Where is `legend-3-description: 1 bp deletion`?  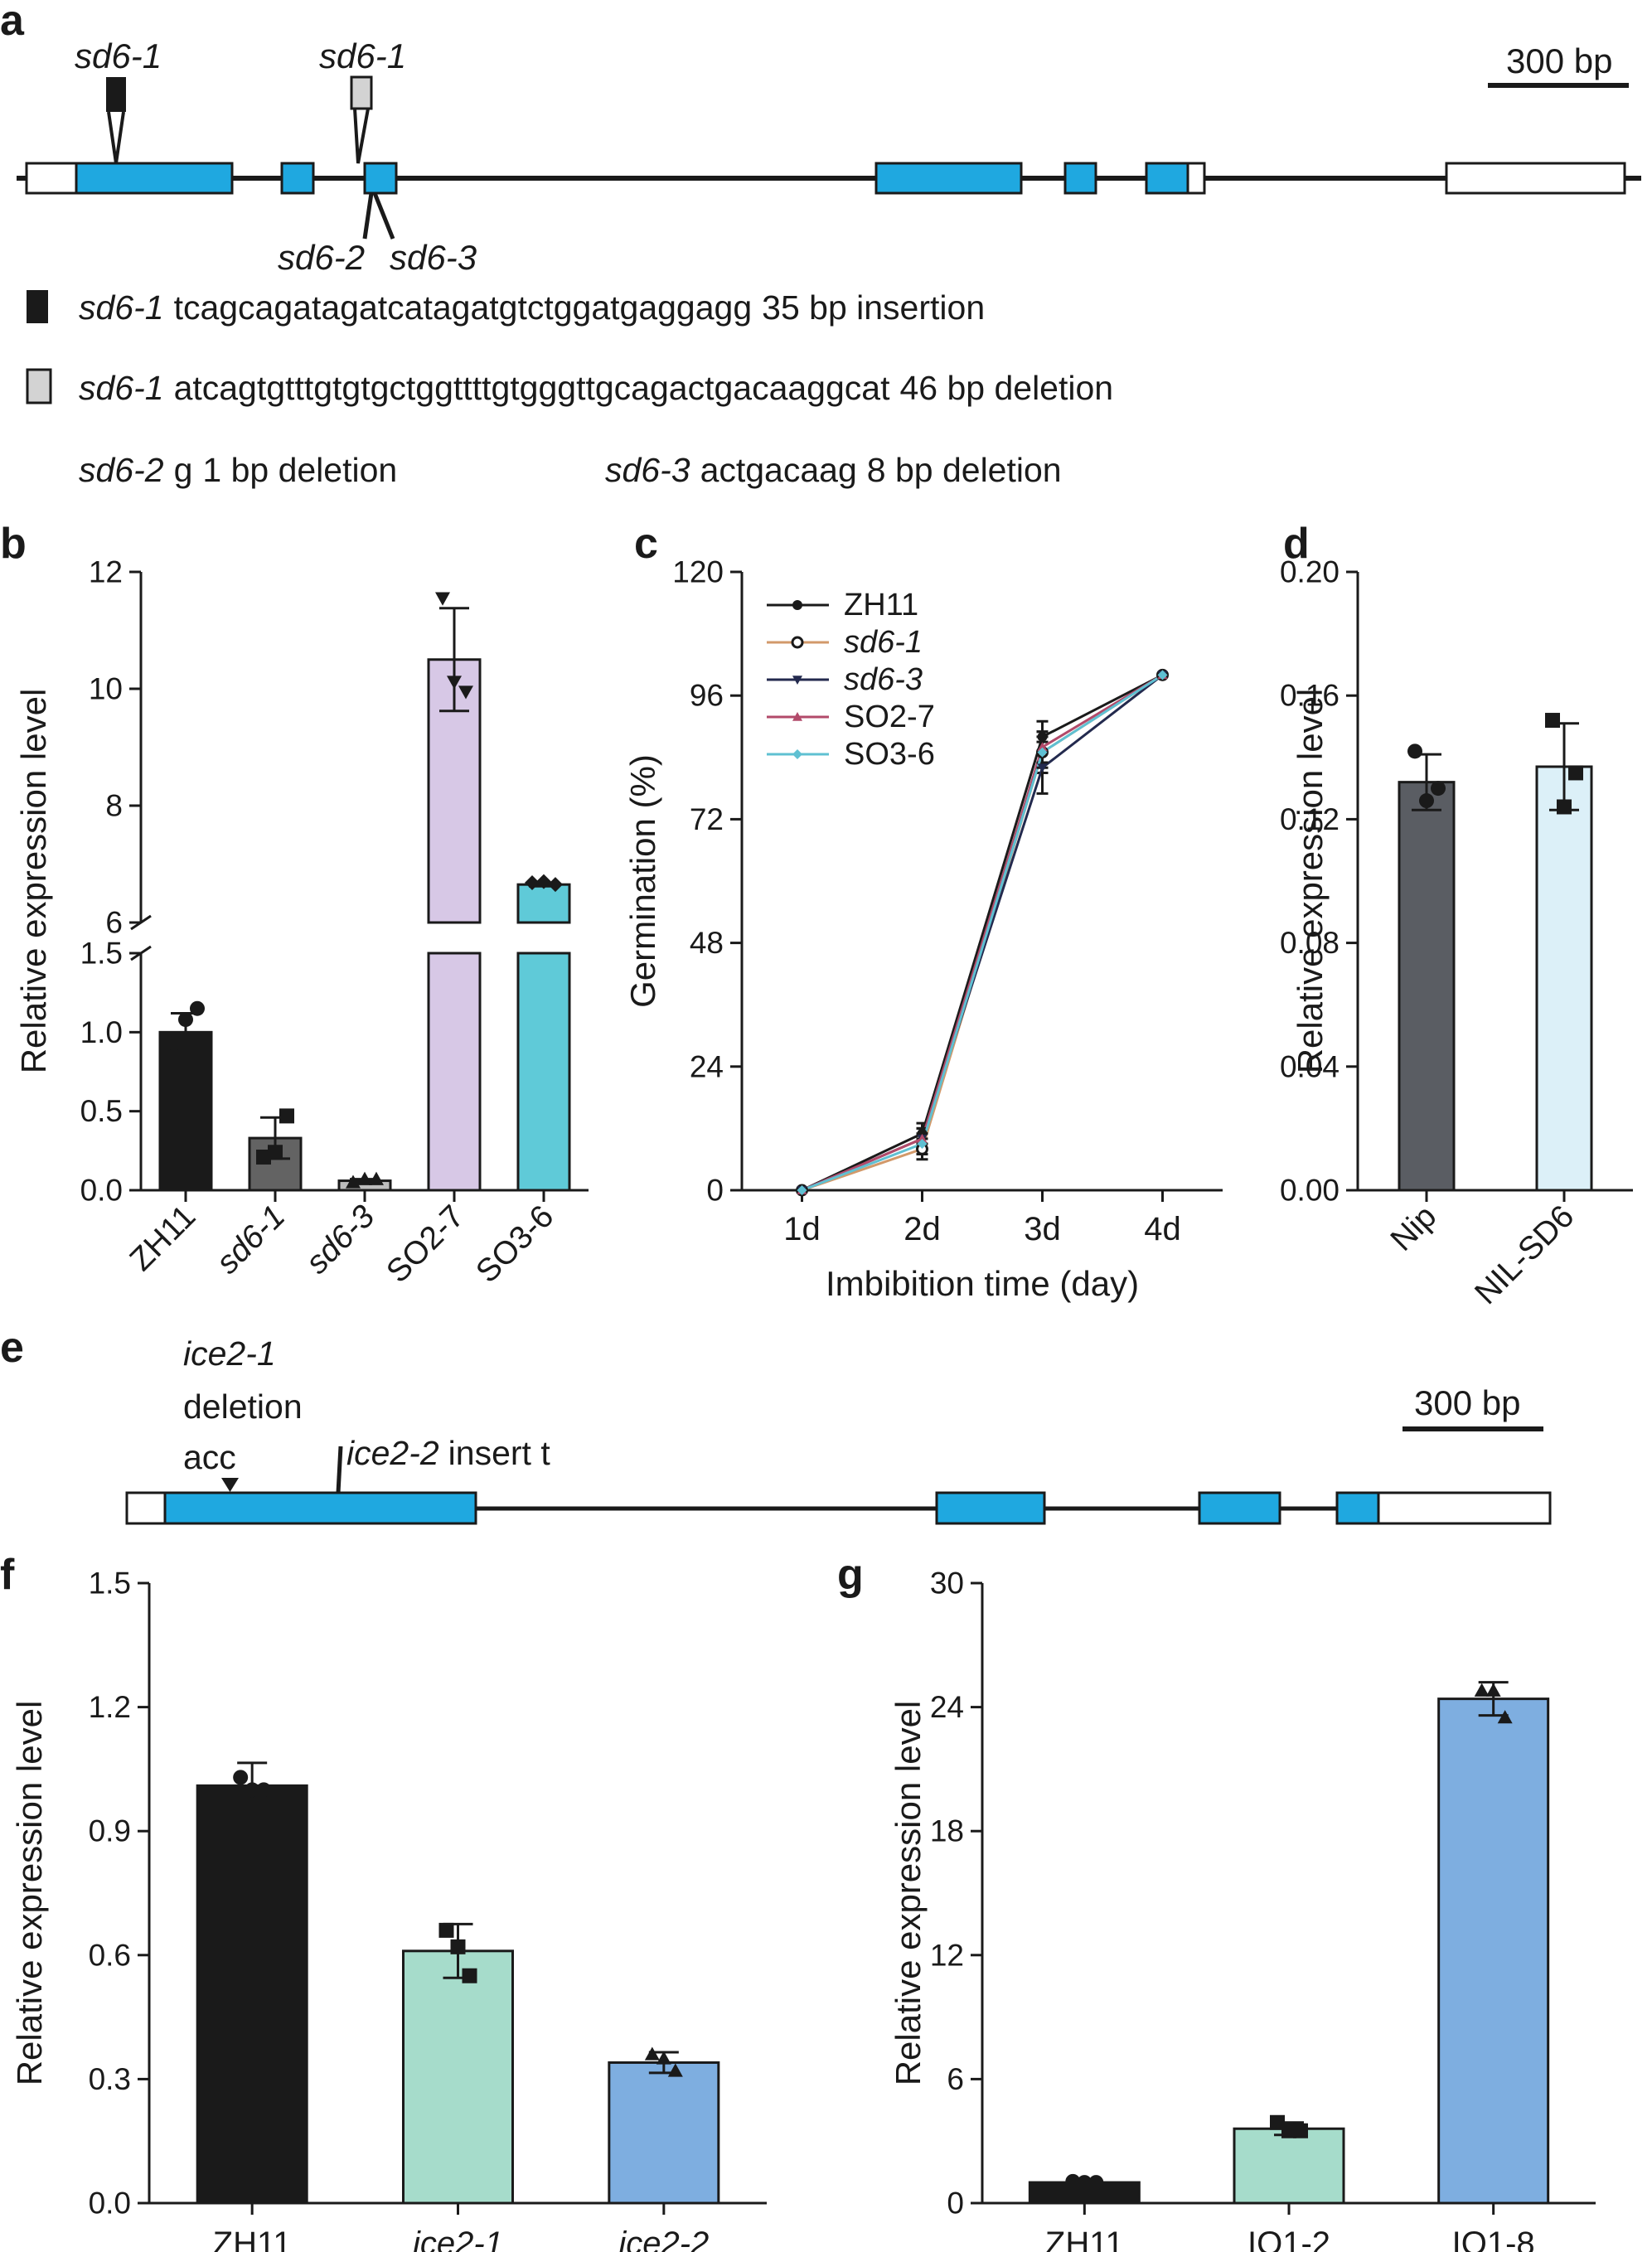
legend-3-description: 1 bp deletion is located at coordinates (299, 470).